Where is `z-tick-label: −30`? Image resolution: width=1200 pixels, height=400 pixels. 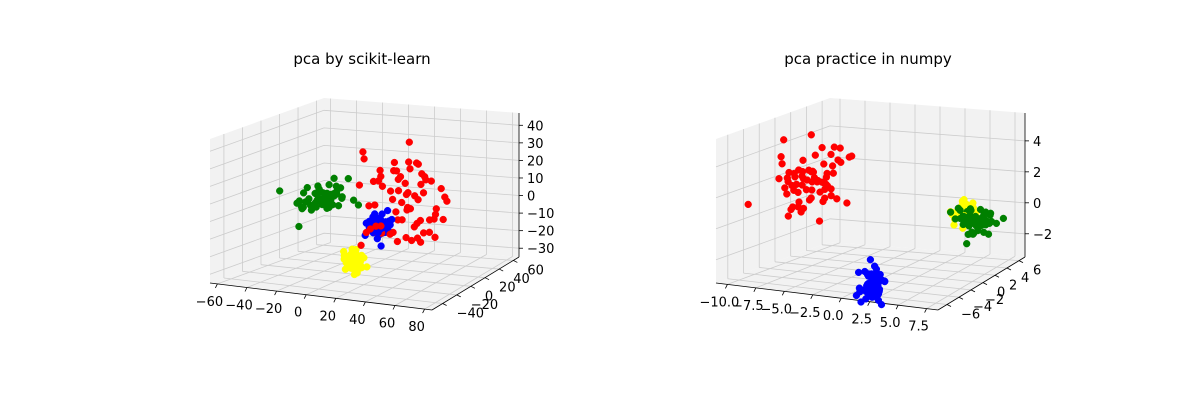 z-tick-label: −30 is located at coordinates (540, 249).